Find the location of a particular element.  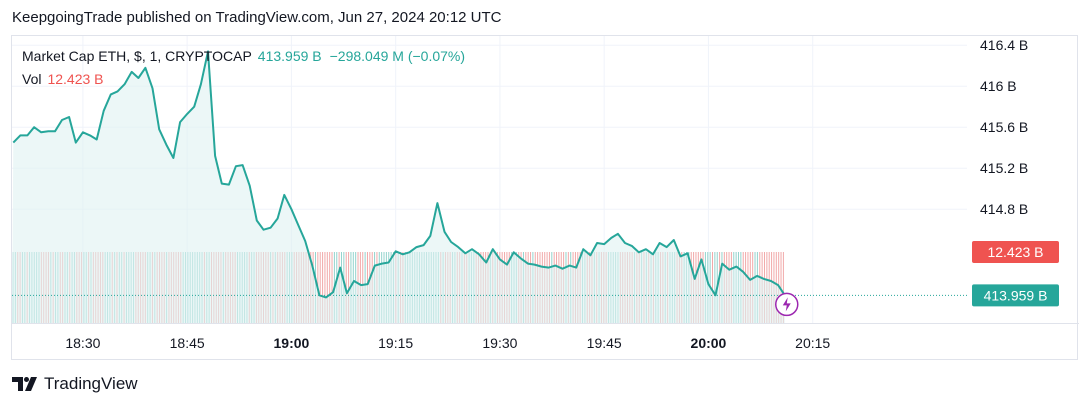

x-tick-label: 20:00 is located at coordinates (709, 343).